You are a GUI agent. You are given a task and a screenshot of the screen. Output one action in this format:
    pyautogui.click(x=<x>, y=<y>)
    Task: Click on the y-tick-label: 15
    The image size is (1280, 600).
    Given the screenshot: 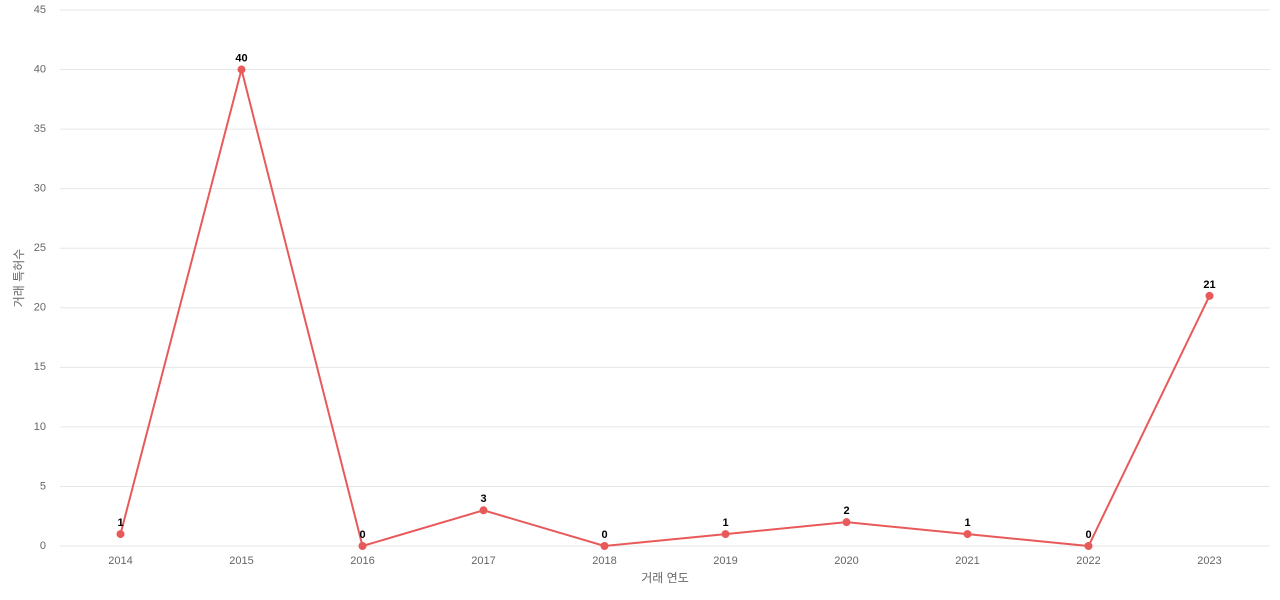 What is the action you would take?
    pyautogui.click(x=40, y=367)
    